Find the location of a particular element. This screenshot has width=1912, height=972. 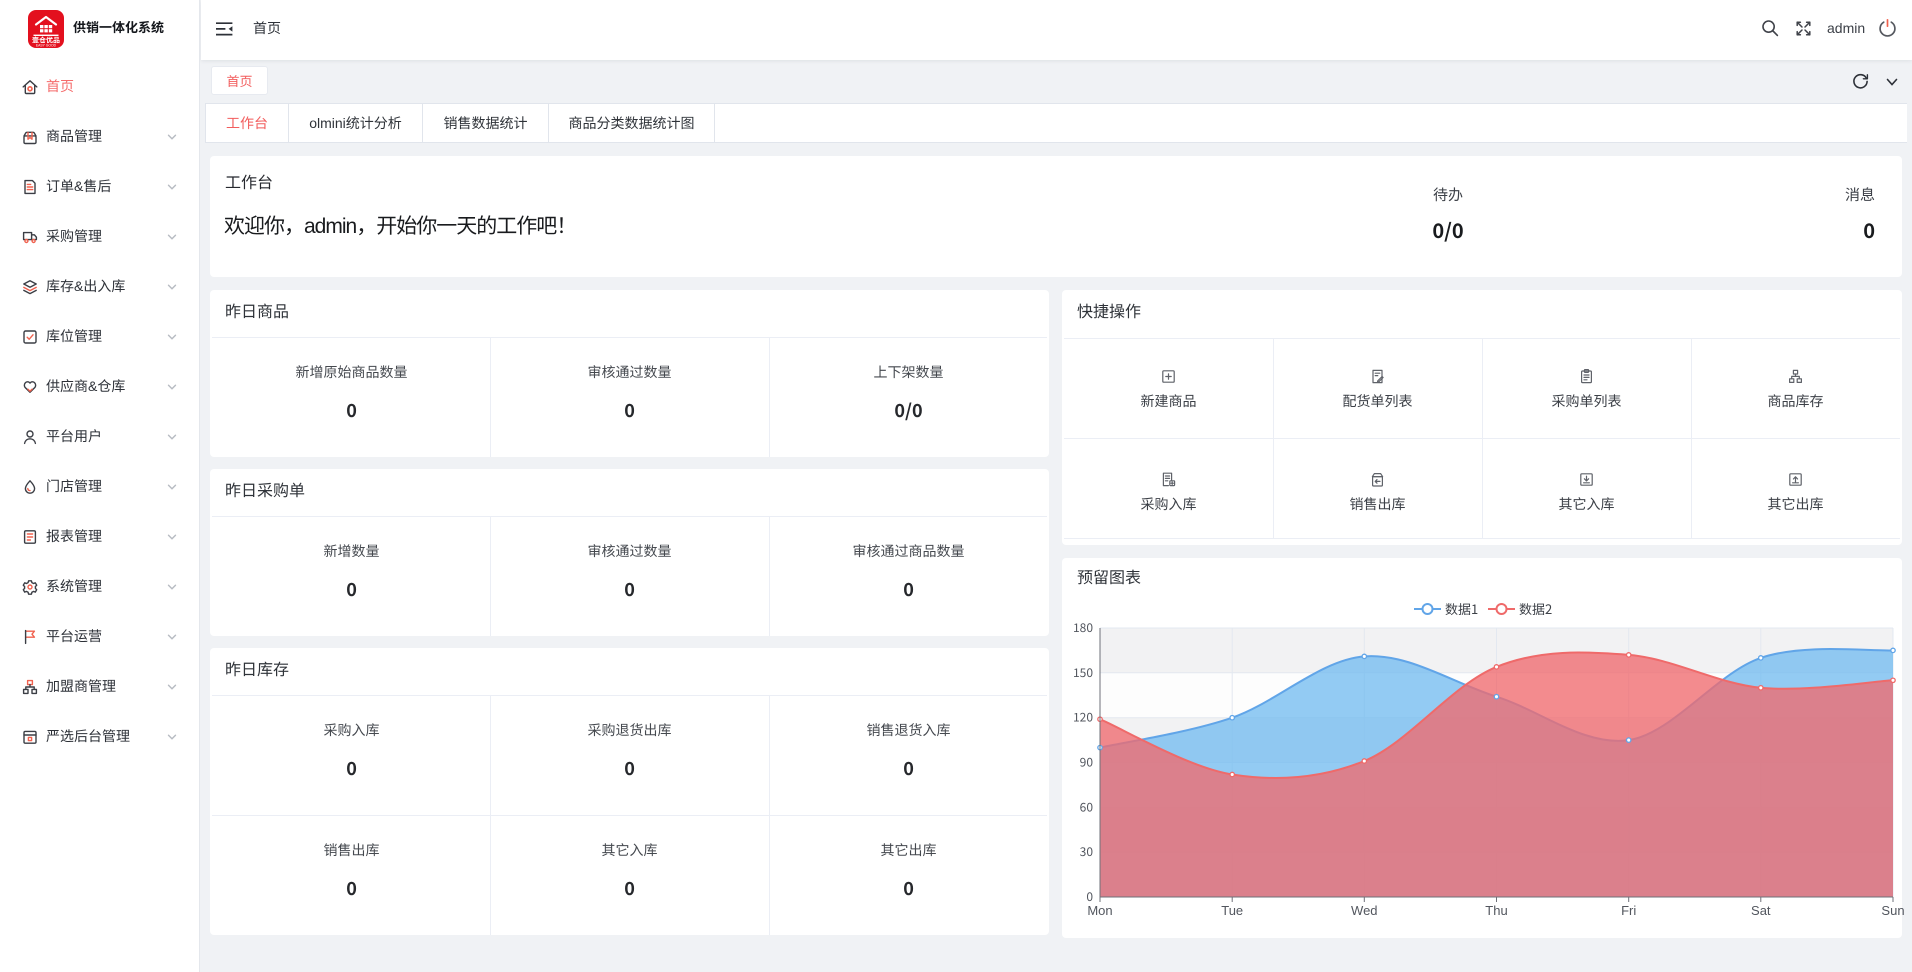

svg-text: 数据2 is located at coordinates (1535, 608).